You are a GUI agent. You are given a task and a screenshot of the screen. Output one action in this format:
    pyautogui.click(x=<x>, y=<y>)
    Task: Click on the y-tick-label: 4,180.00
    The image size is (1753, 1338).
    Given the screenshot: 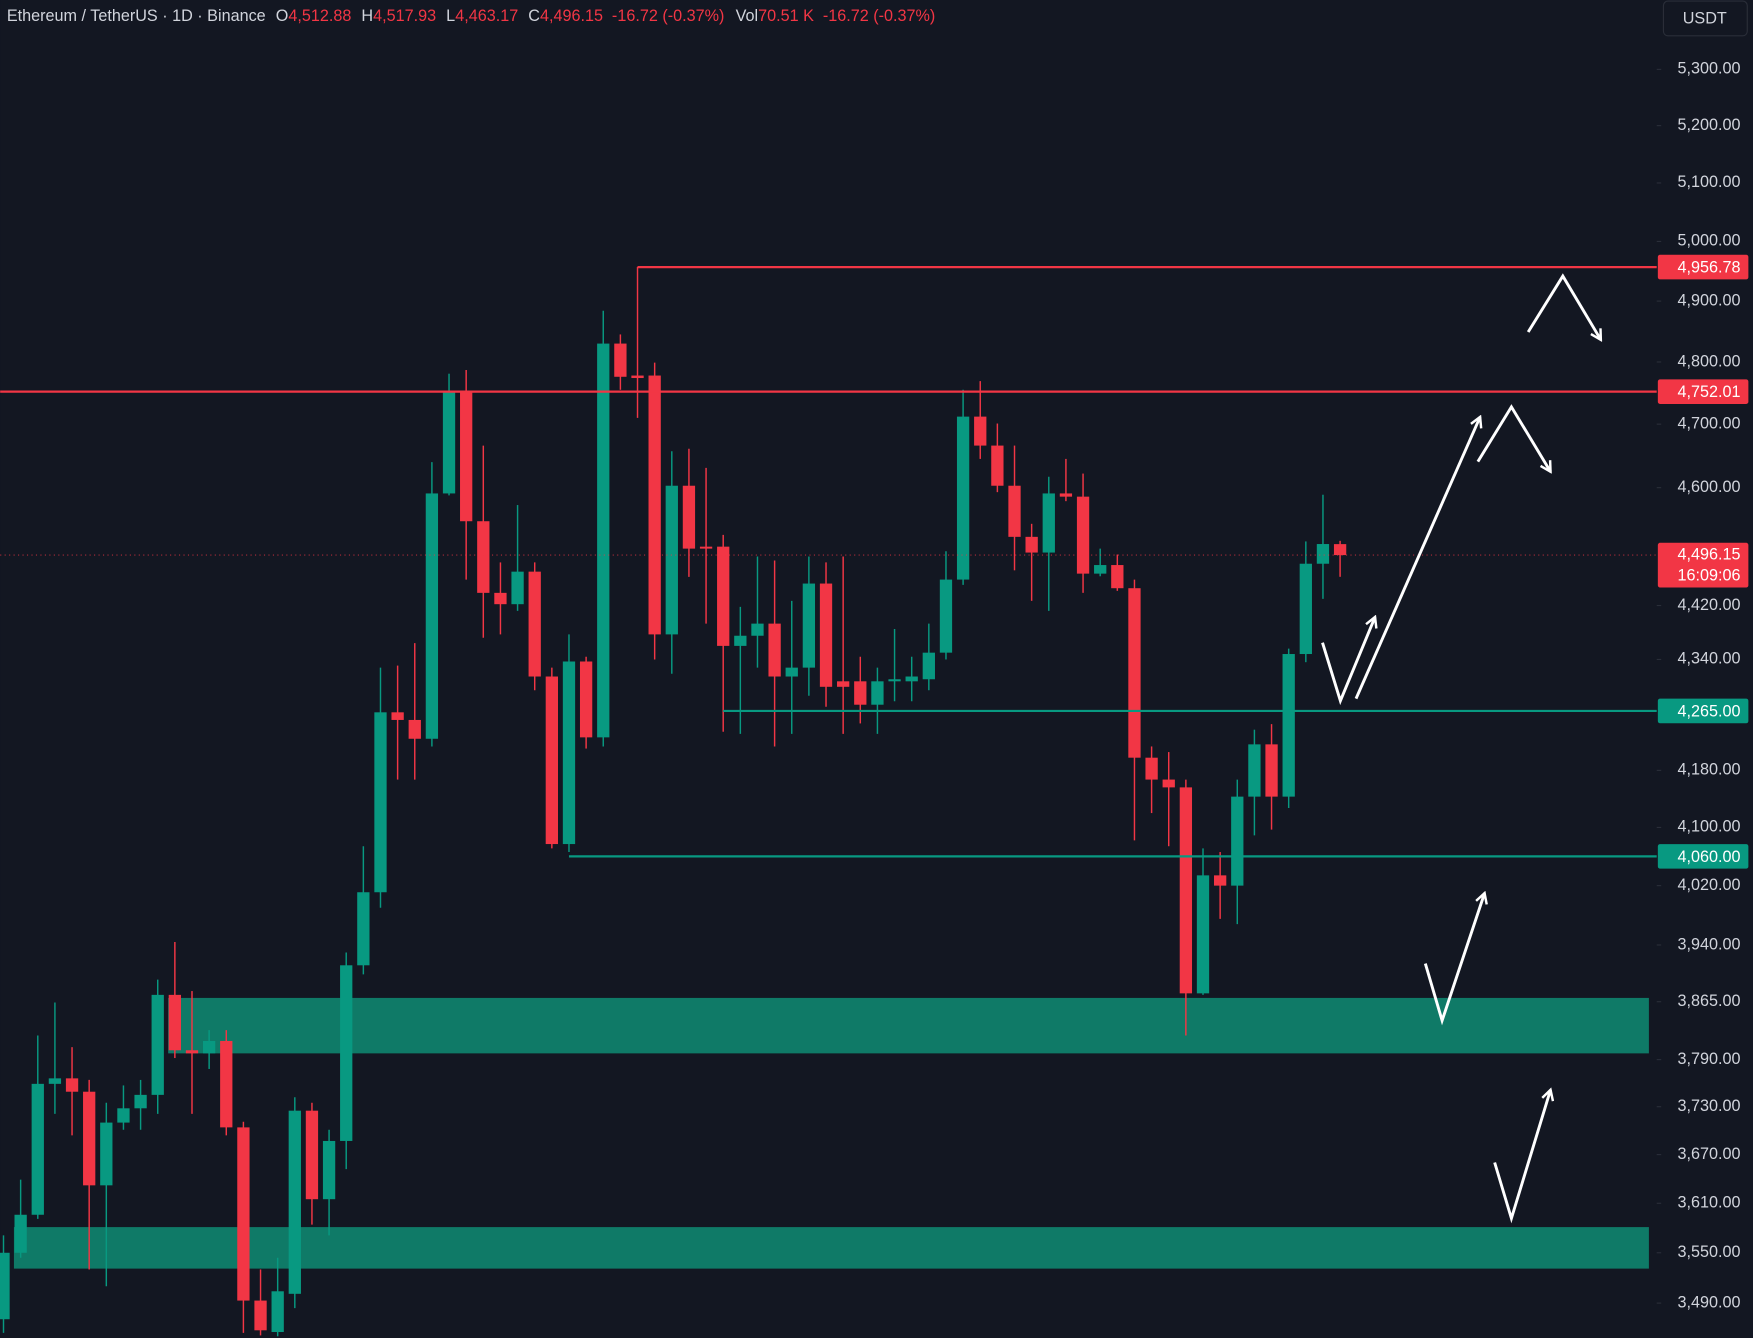 What is the action you would take?
    pyautogui.click(x=1709, y=770)
    